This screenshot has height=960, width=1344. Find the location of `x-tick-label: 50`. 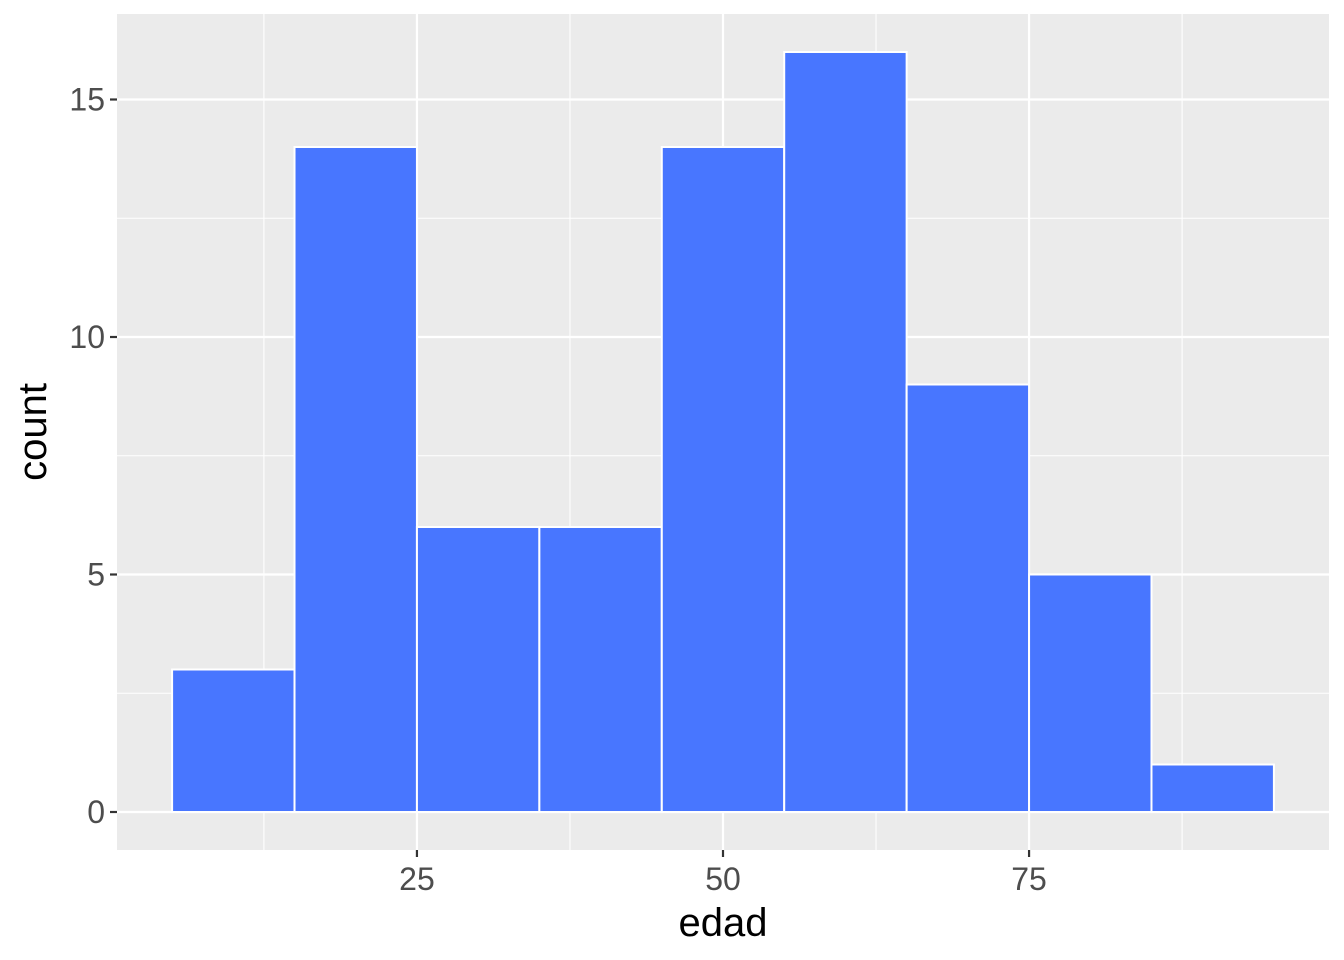

x-tick-label: 50 is located at coordinates (723, 879).